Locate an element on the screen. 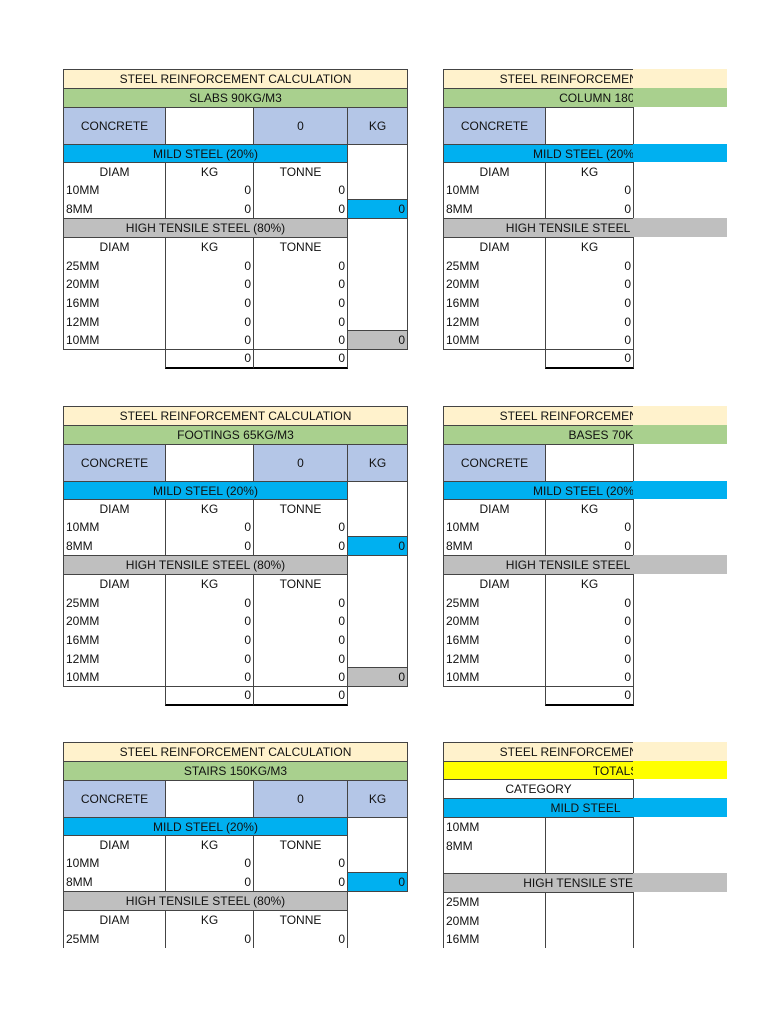  diameter-label is located at coordinates (494, 864).